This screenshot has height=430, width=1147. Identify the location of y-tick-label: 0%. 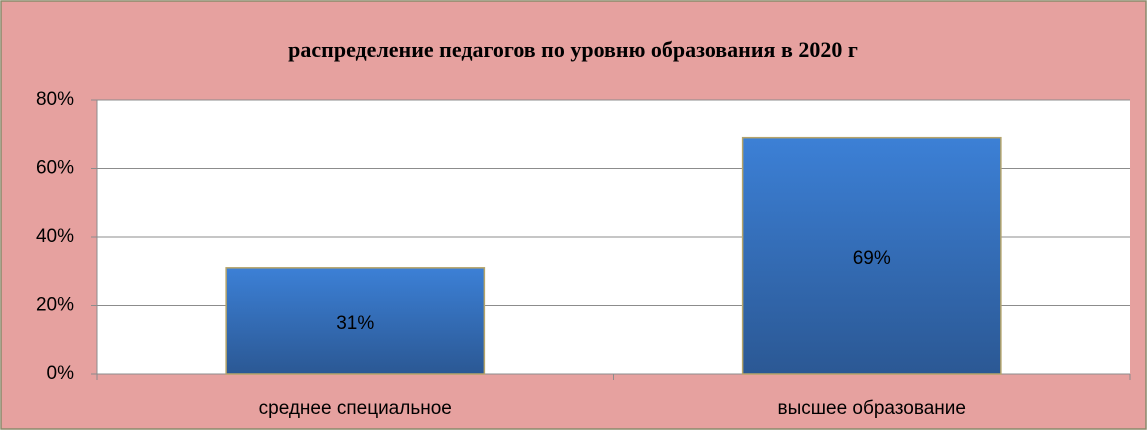
(61, 373).